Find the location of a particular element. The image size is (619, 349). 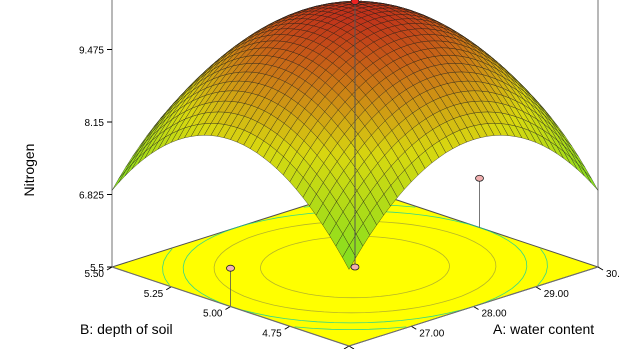

z-tick-label: 5.5 is located at coordinates (97, 268).